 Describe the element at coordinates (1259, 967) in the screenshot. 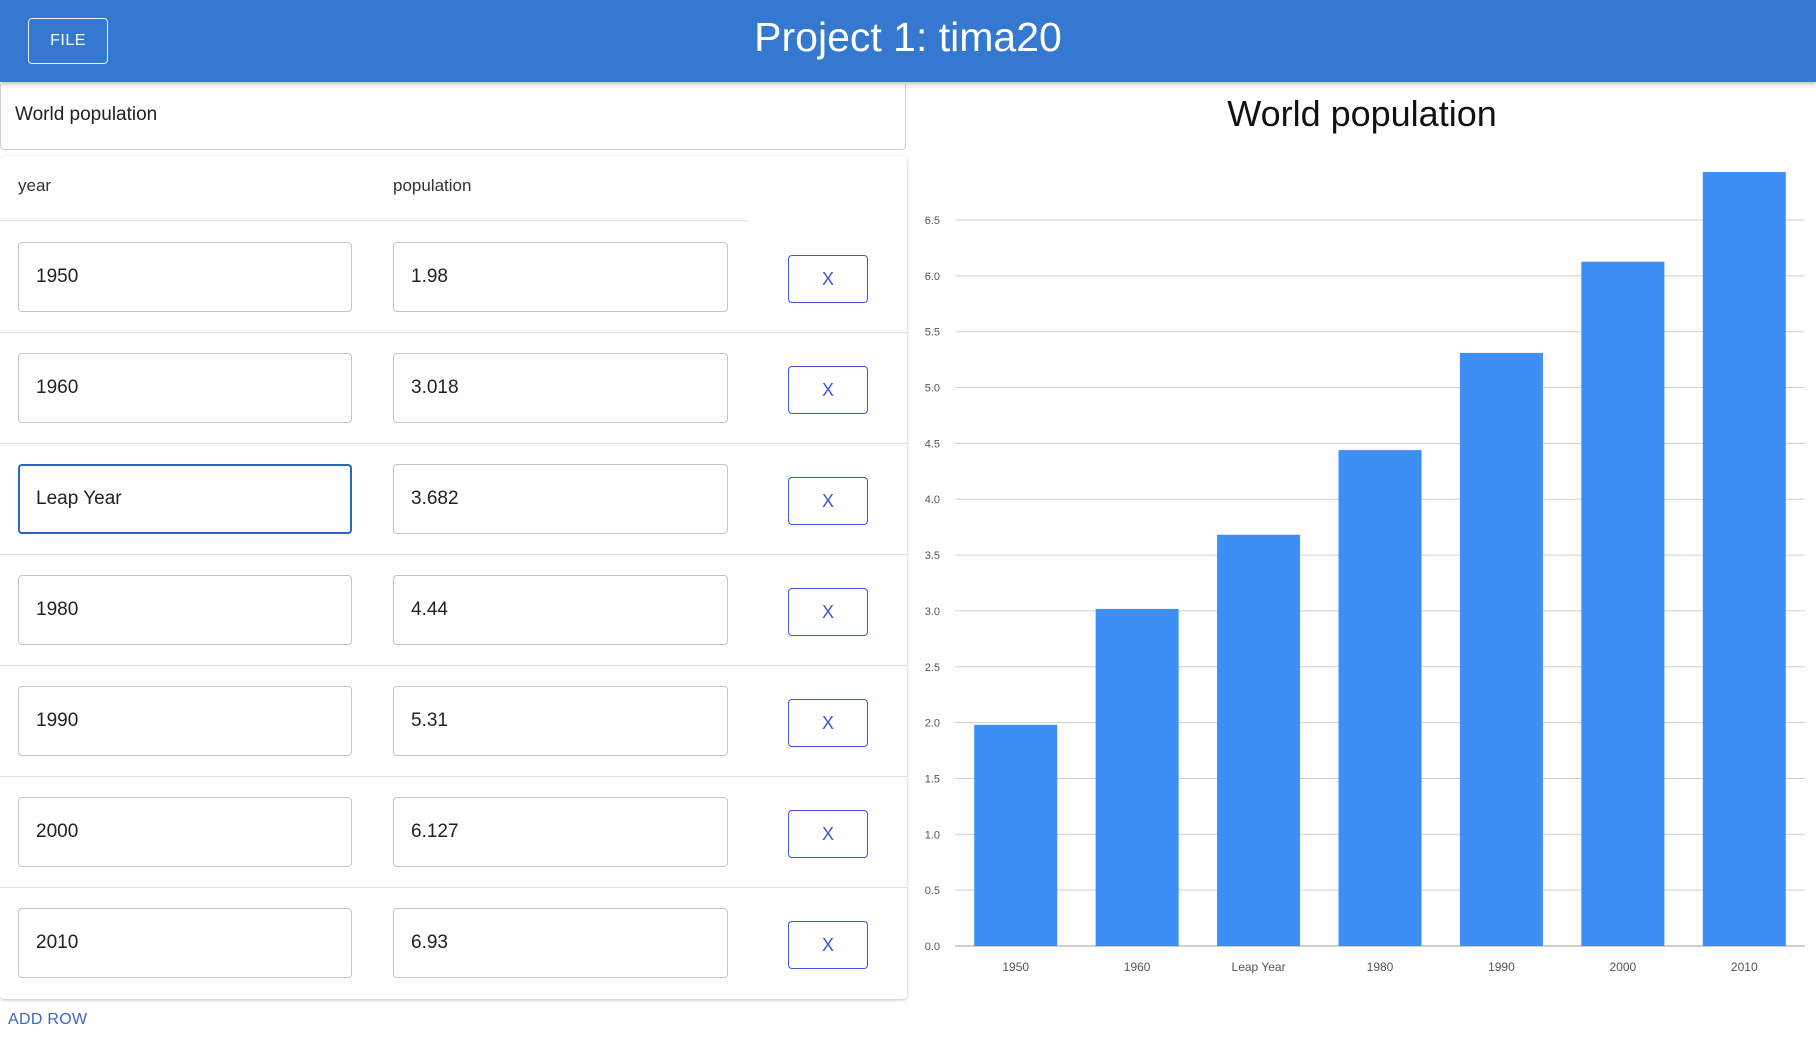

I see `x-tick-label: Leap Year` at that location.